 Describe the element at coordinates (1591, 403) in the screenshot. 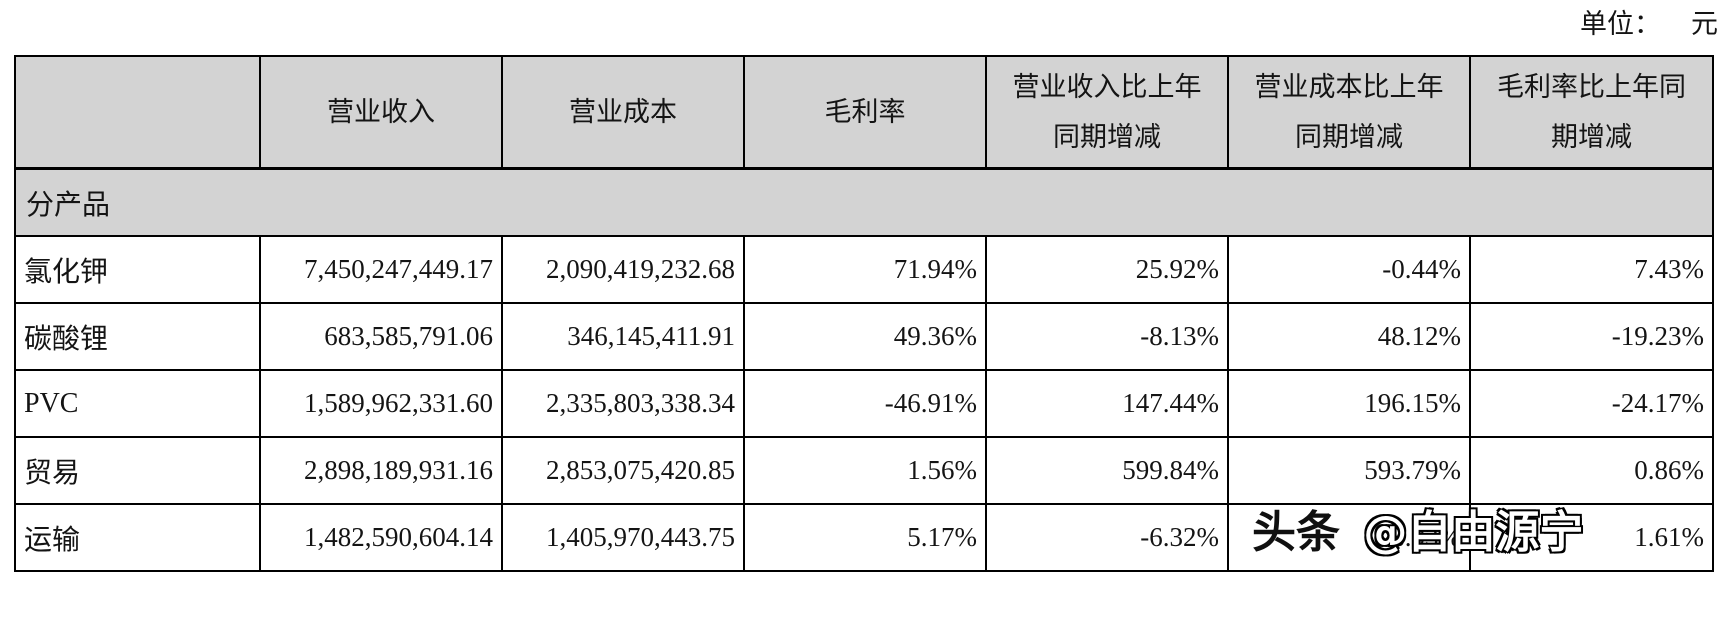

I see `margin-yoy-cell: -24.17%` at that location.